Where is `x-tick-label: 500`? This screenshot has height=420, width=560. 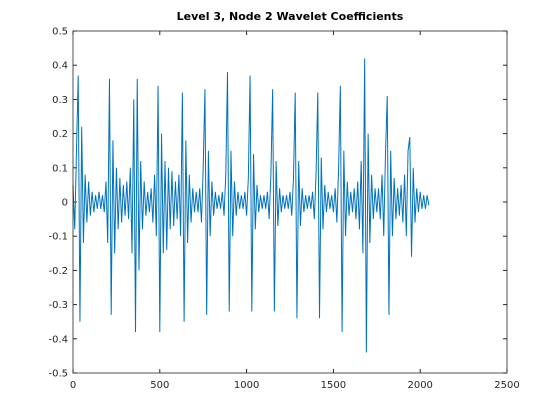
x-tick-label: 500 is located at coordinates (159, 385).